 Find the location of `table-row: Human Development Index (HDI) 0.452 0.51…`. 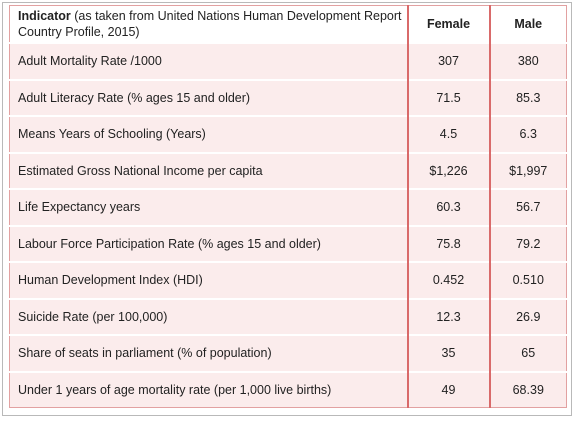

table-row: Human Development Index (HDI) 0.452 0.51… is located at coordinates (288, 280).